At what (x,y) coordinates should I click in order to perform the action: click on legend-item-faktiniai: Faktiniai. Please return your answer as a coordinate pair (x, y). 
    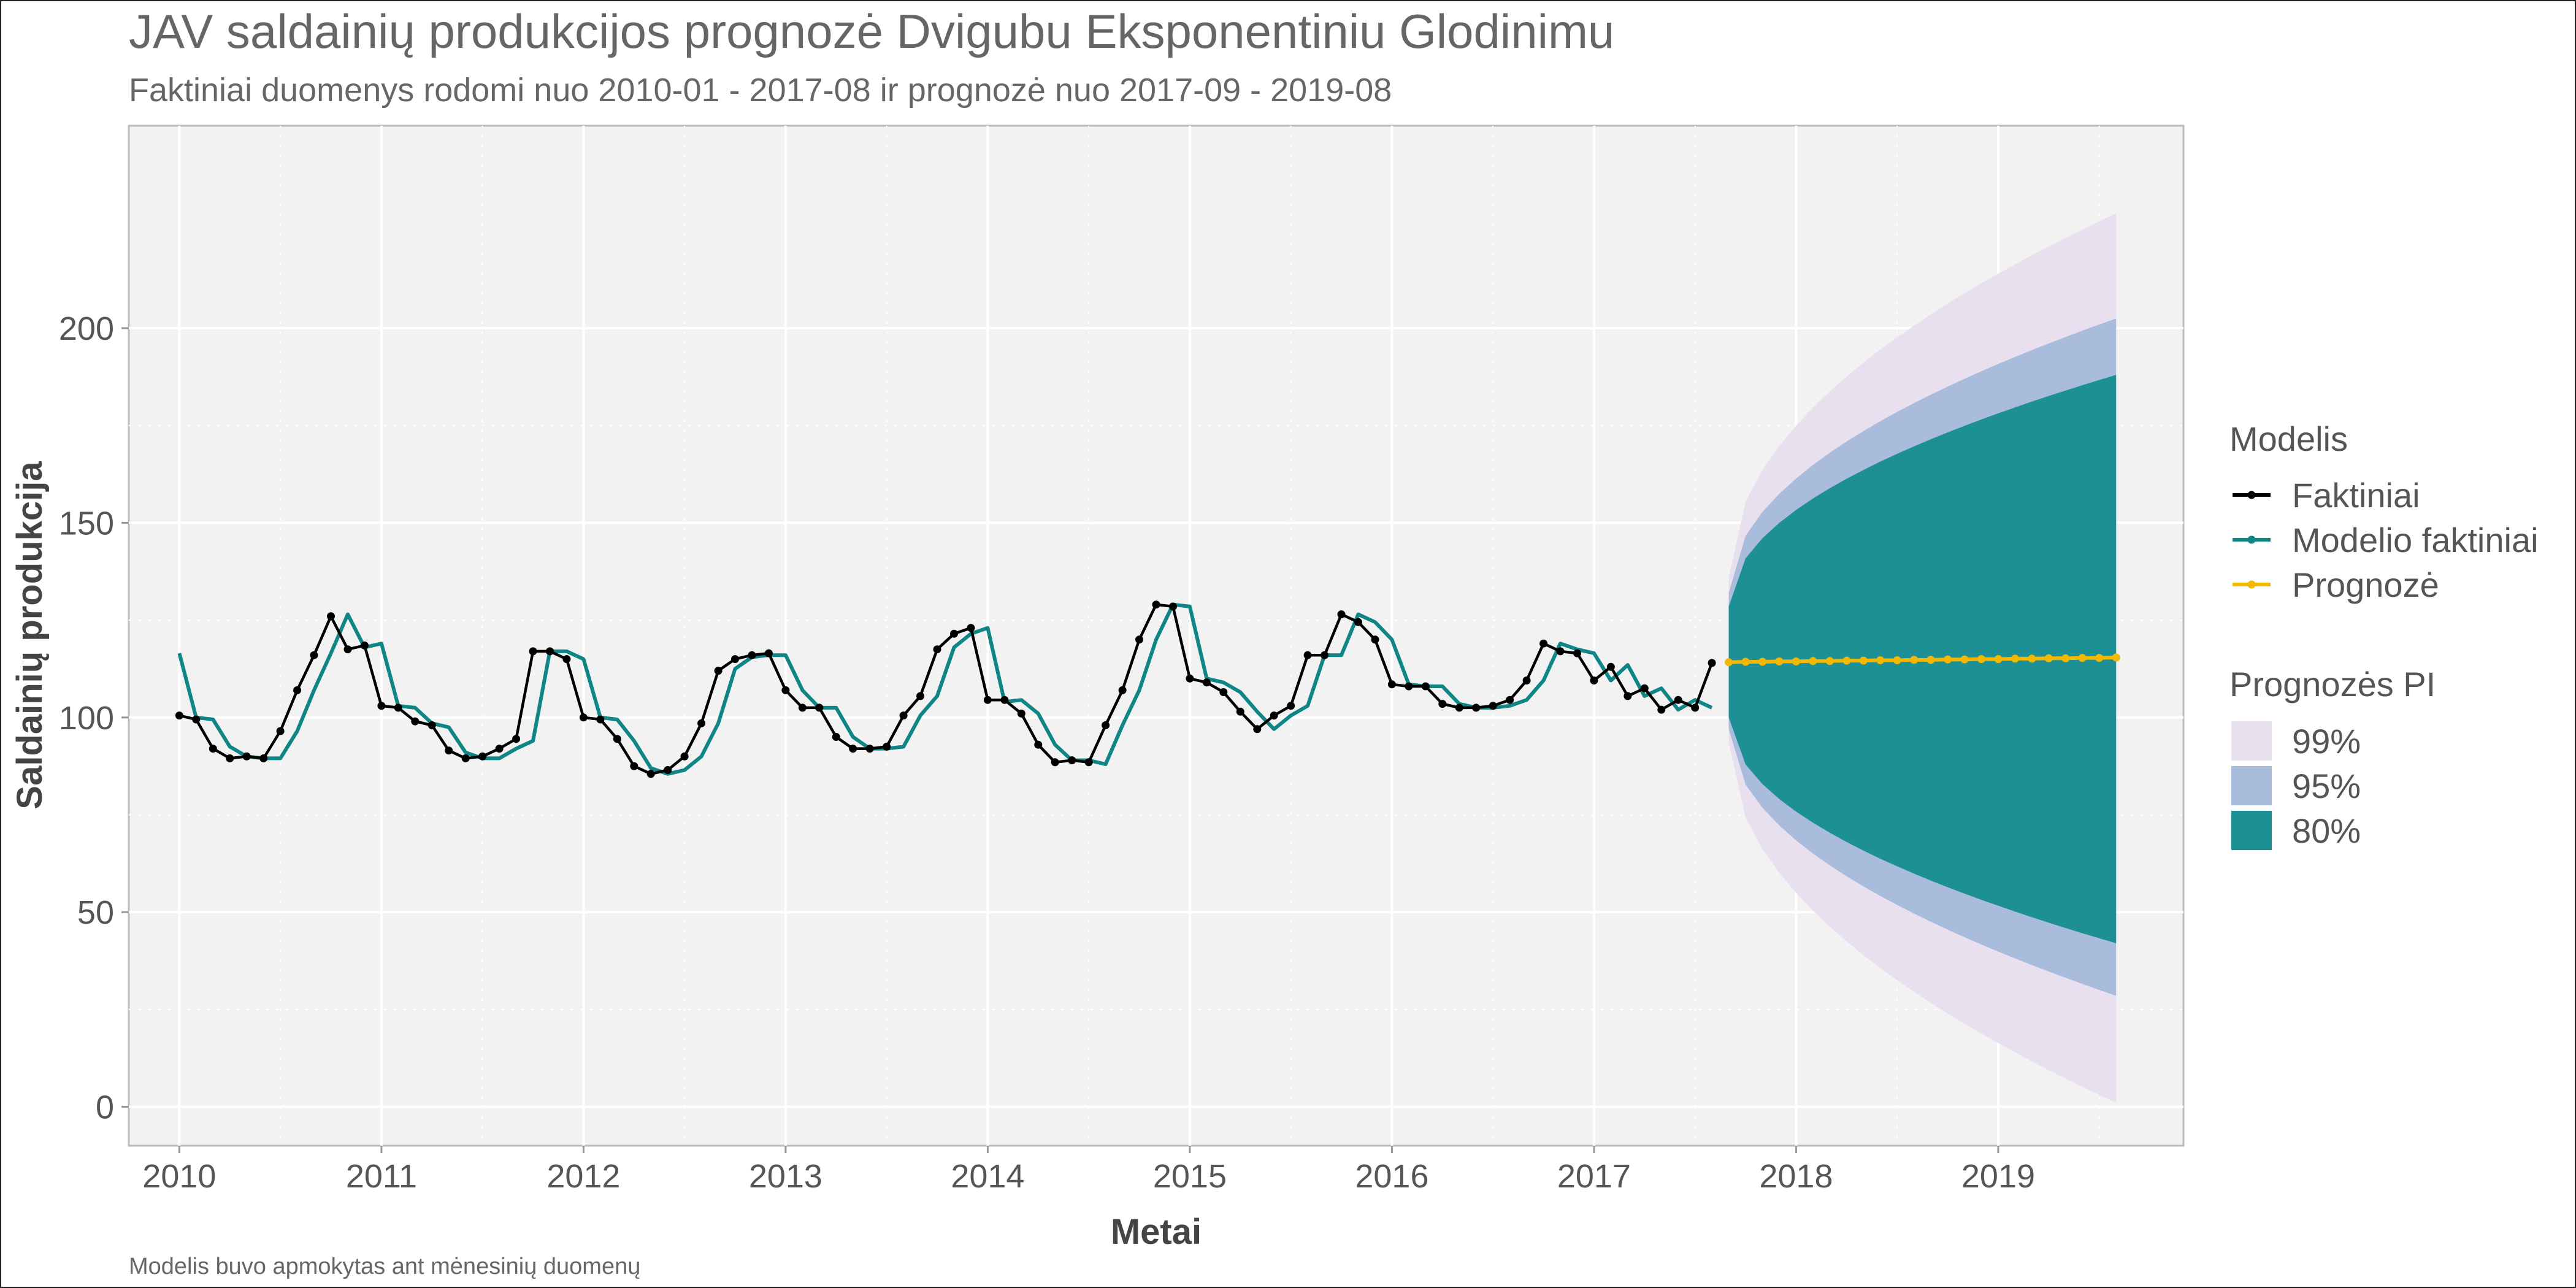
    Looking at the image, I should click on (2326, 495).